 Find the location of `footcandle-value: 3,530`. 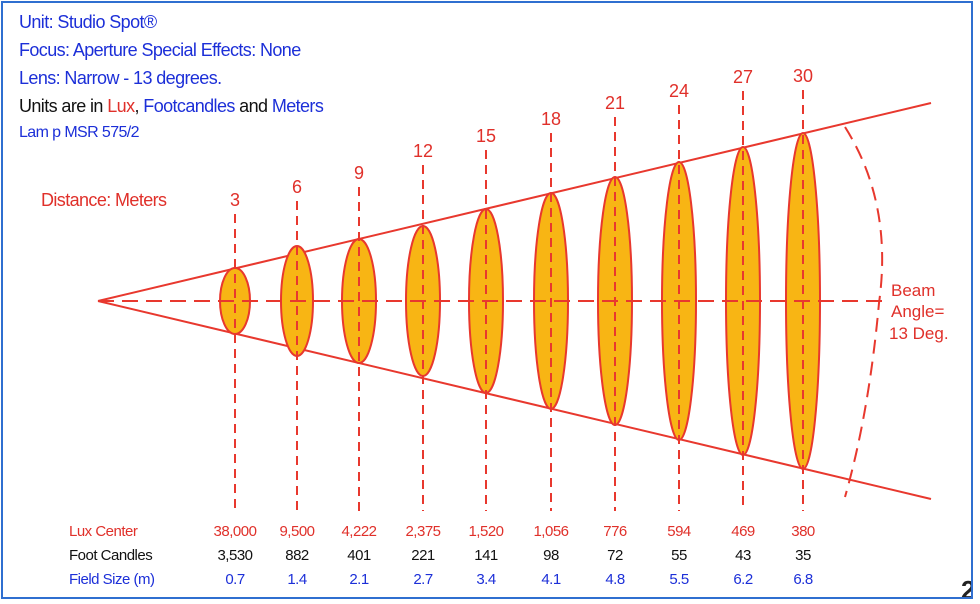

footcandle-value: 3,530 is located at coordinates (235, 555).